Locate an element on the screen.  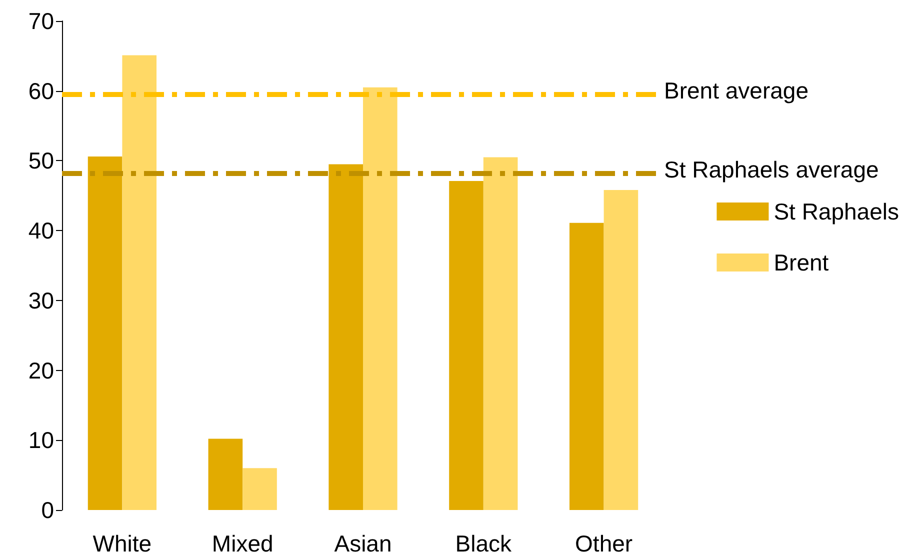
legend-label: St Raphaels is located at coordinates (837, 211).